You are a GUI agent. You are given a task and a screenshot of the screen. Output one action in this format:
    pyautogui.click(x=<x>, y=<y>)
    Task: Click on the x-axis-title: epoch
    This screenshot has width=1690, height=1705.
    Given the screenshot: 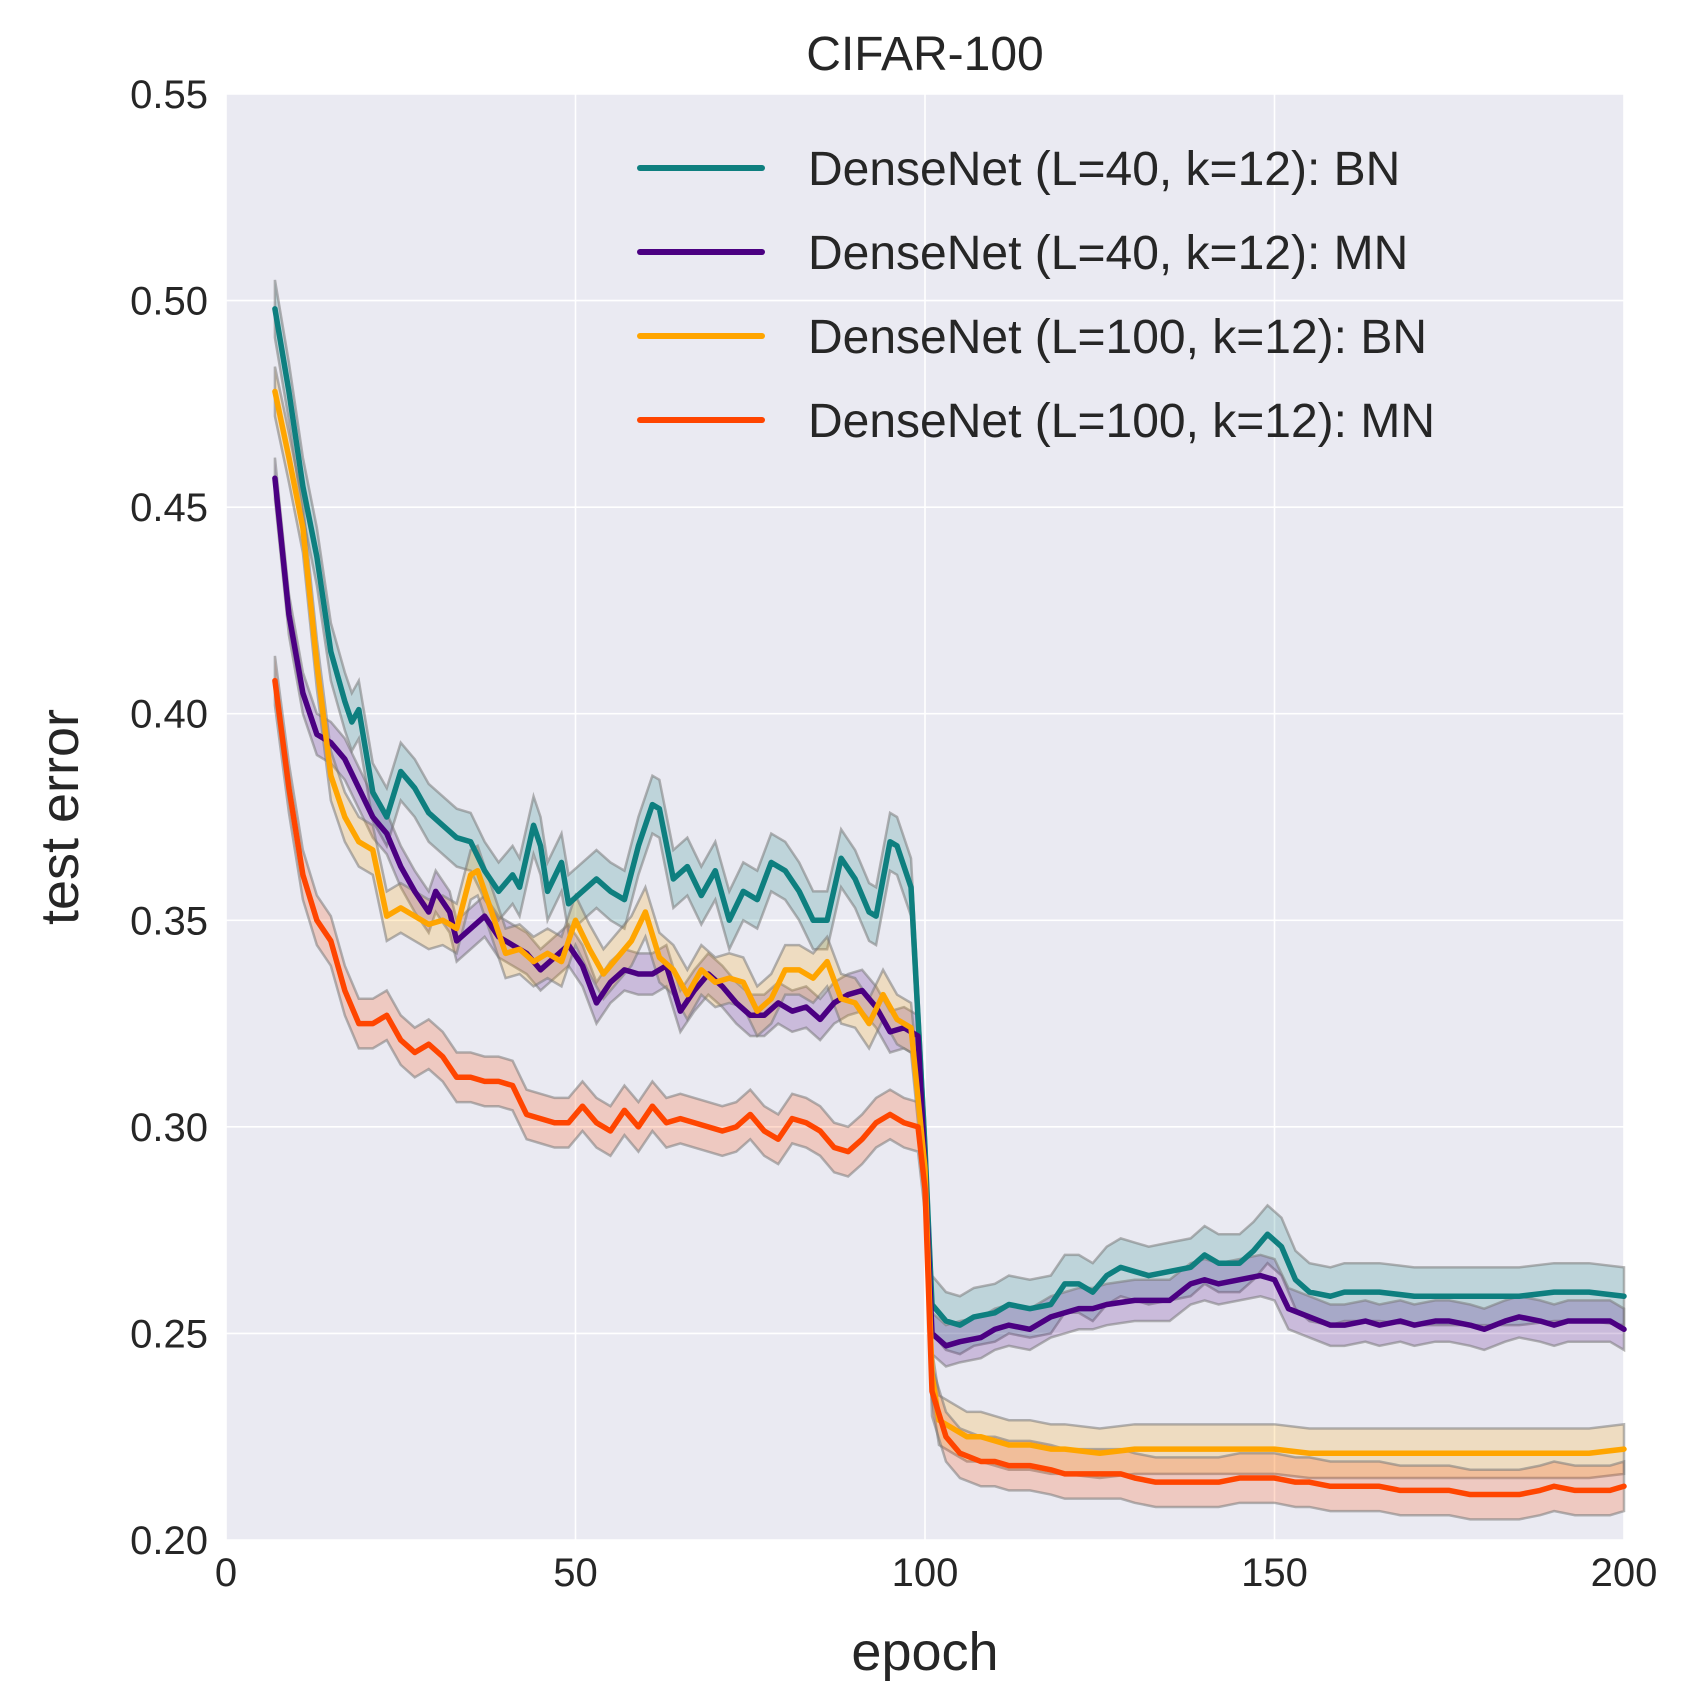 What is the action you would take?
    pyautogui.click(x=924, y=1652)
    